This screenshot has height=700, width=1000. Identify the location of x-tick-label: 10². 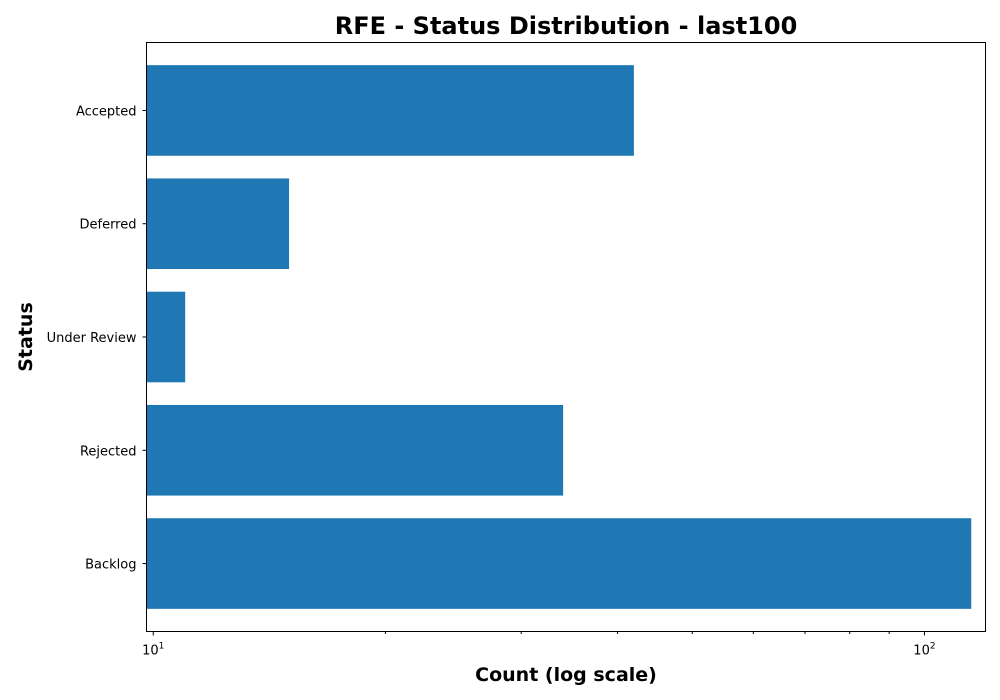
(924, 650).